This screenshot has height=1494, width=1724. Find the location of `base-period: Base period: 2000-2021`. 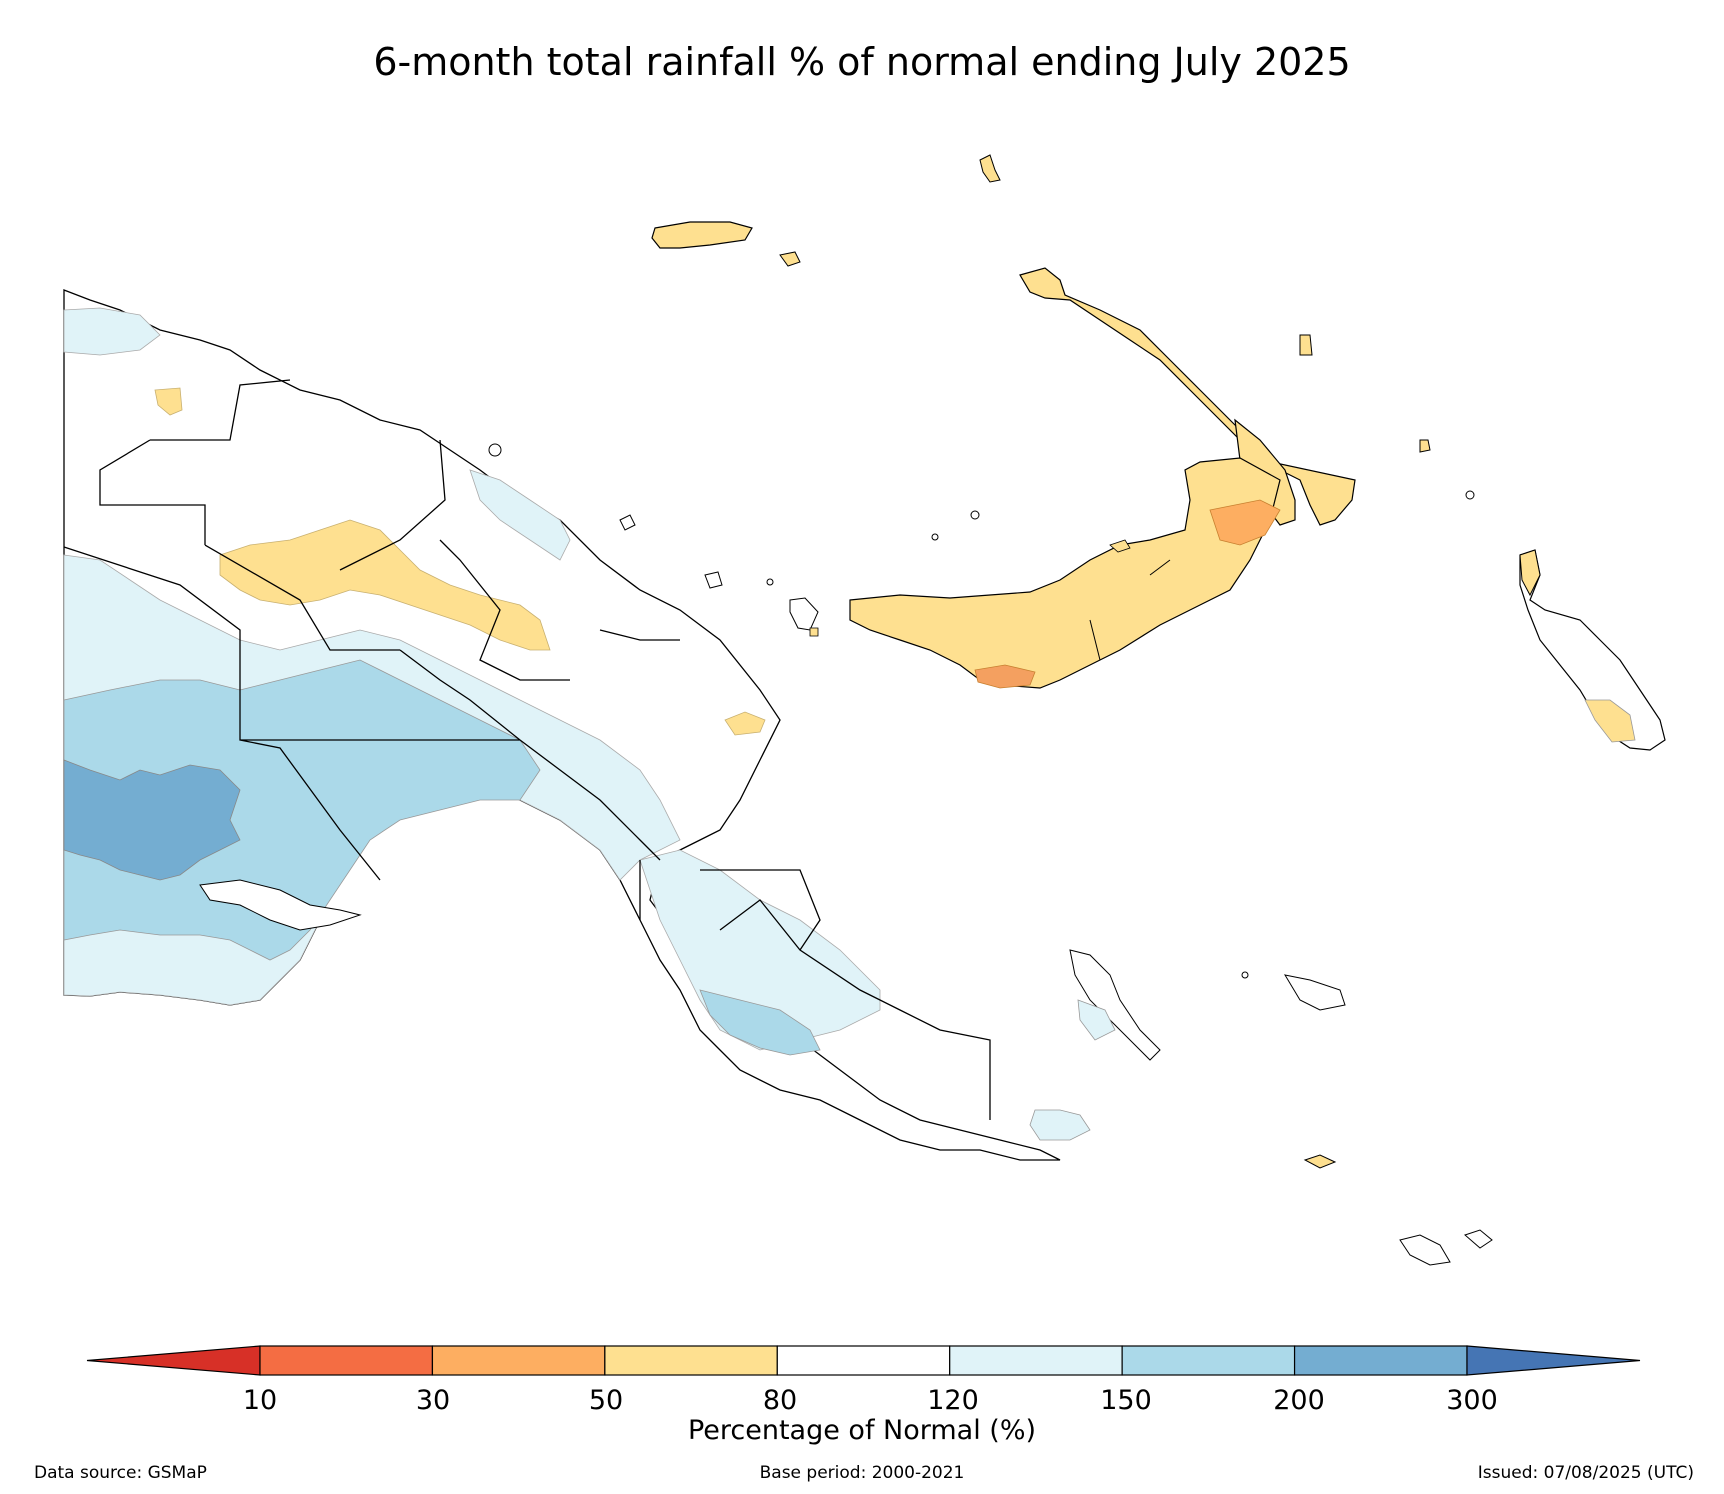

base-period: Base period: 2000-2021 is located at coordinates (862, 1473).